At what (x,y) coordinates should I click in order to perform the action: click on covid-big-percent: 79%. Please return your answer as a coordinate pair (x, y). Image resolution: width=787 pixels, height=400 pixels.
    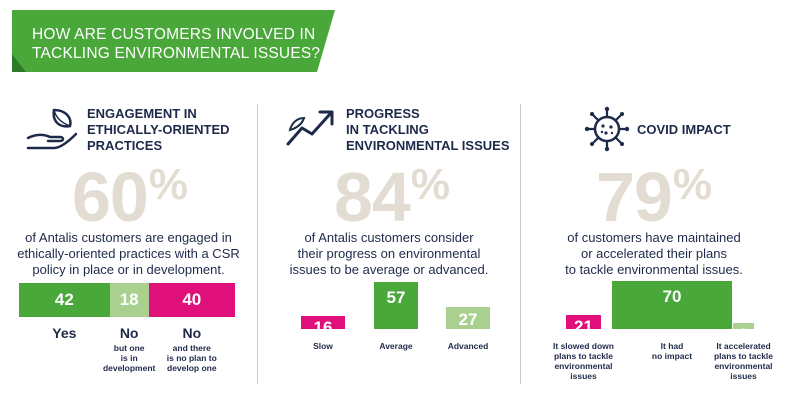
    Looking at the image, I should click on (654, 196).